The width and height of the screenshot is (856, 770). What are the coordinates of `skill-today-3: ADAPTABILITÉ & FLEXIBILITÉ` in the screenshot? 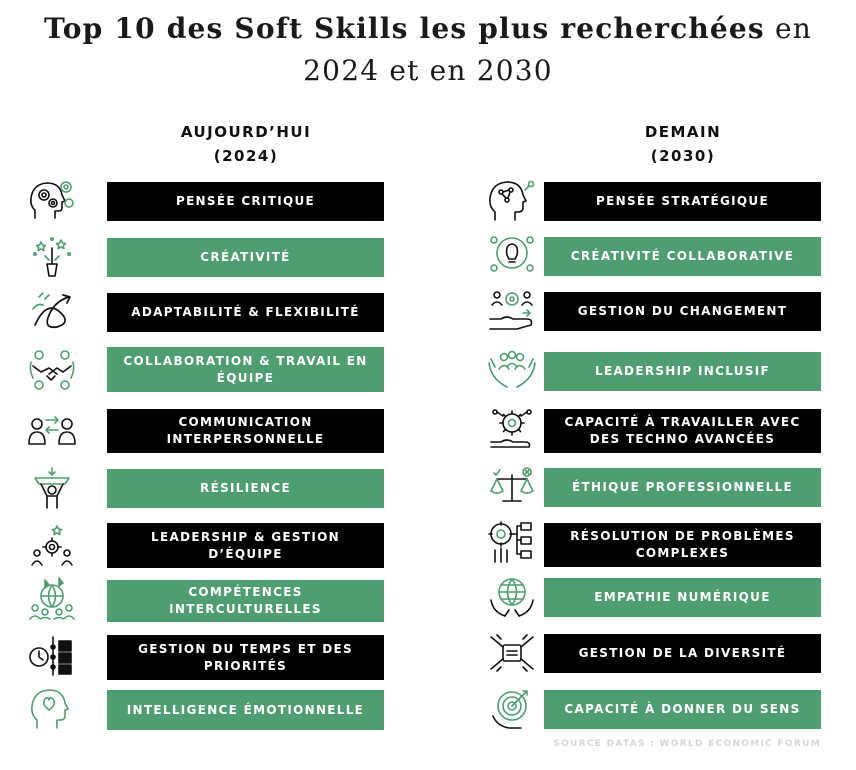 It's located at (245, 312).